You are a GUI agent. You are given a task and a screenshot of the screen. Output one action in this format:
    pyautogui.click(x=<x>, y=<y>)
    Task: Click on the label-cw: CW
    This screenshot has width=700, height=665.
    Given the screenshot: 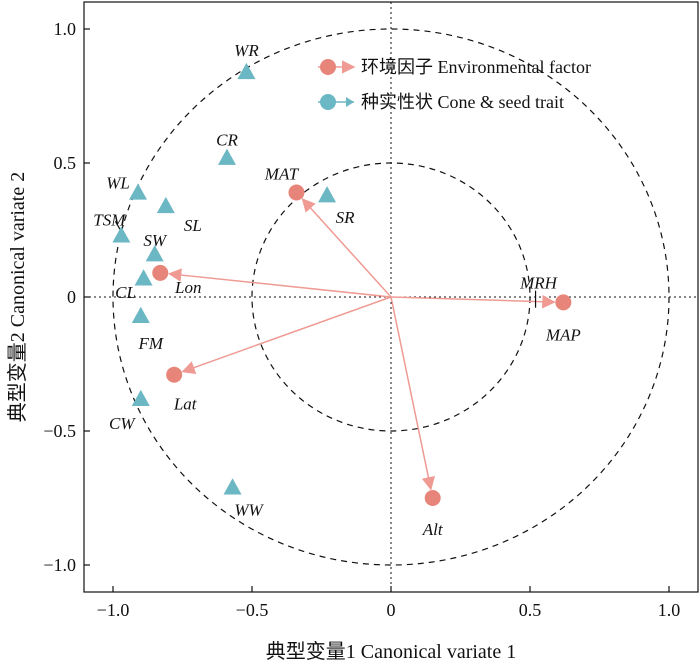 What is the action you would take?
    pyautogui.click(x=122, y=423)
    